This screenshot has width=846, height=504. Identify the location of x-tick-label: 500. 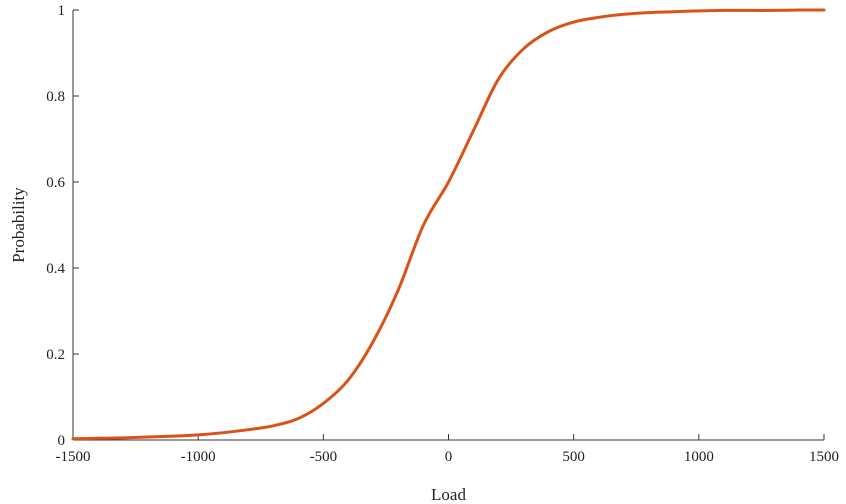
(573, 457).